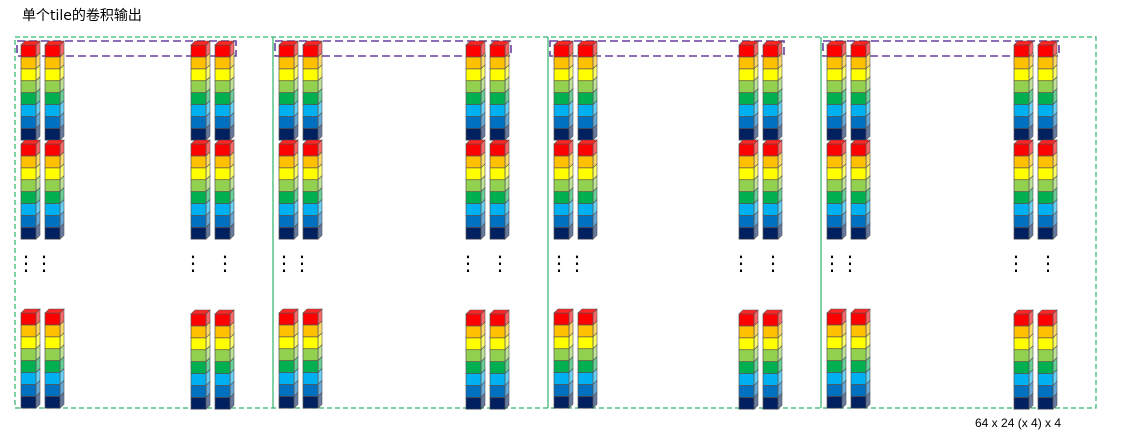  What do you see at coordinates (82, 16) in the screenshot?
I see `diagram-title: 单个tile的卷积输出` at bounding box center [82, 16].